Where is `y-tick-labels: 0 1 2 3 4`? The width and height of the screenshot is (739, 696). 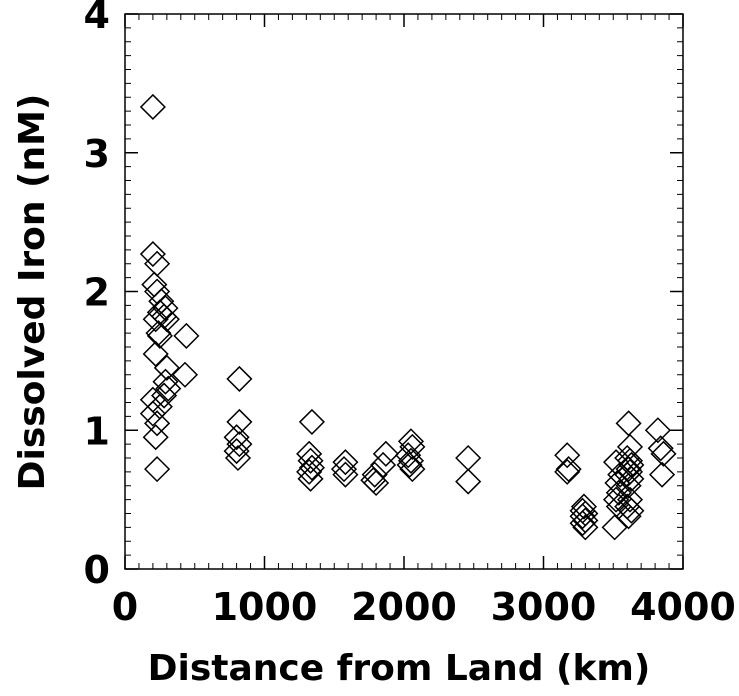
y-tick-labels: 0 1 2 3 4 is located at coordinates (97, 296).